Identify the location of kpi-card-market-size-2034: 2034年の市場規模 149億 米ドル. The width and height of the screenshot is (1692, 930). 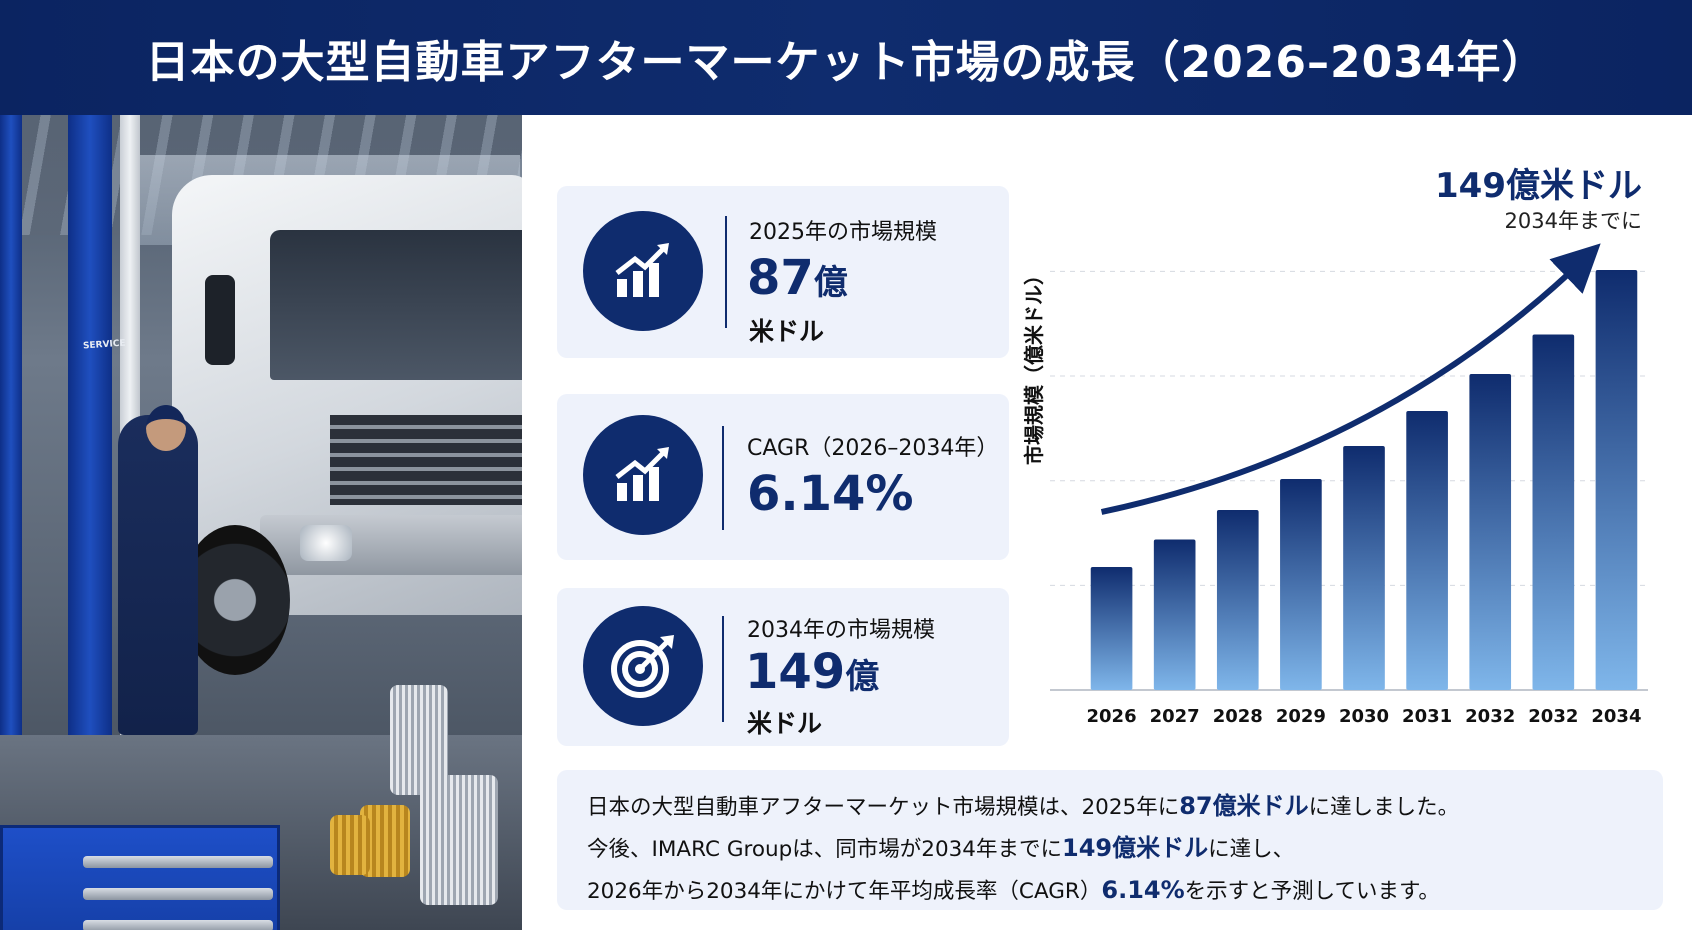
(783, 667).